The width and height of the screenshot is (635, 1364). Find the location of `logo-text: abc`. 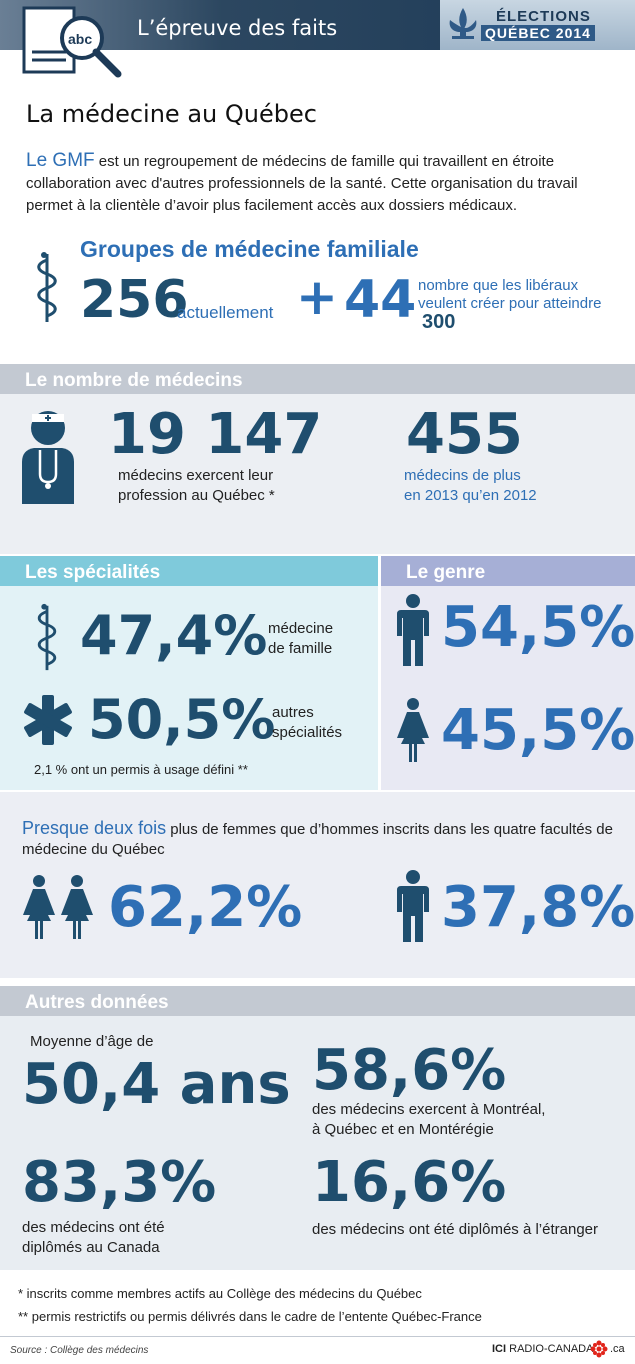

logo-text: abc is located at coordinates (80, 39).